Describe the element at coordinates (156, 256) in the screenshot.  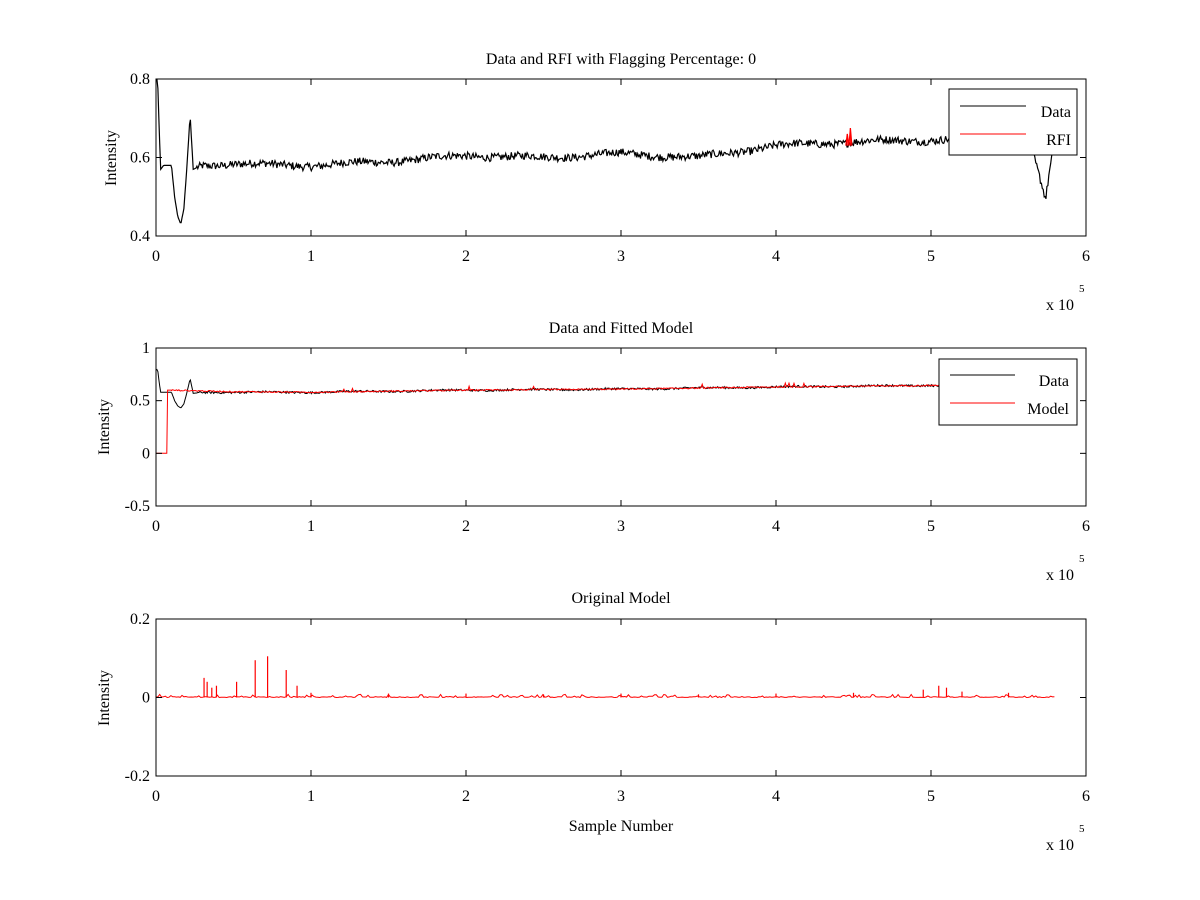
I see `panel-1-xtick-label-0: 0` at that location.